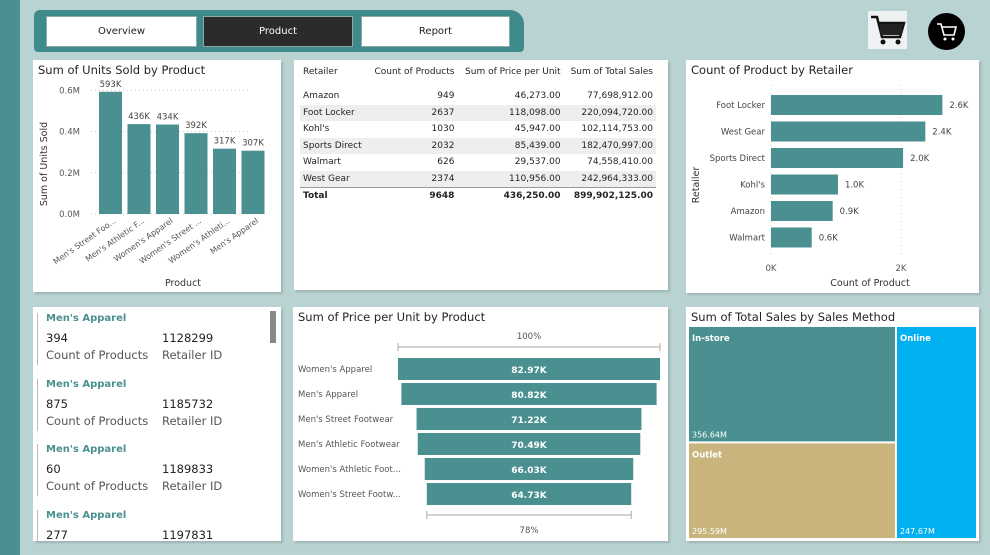 Image resolution: width=990 pixels, height=555 pixels. Describe the element at coordinates (620, 96) in the screenshot. I see `table-cell: 77,698,912.00` at that location.